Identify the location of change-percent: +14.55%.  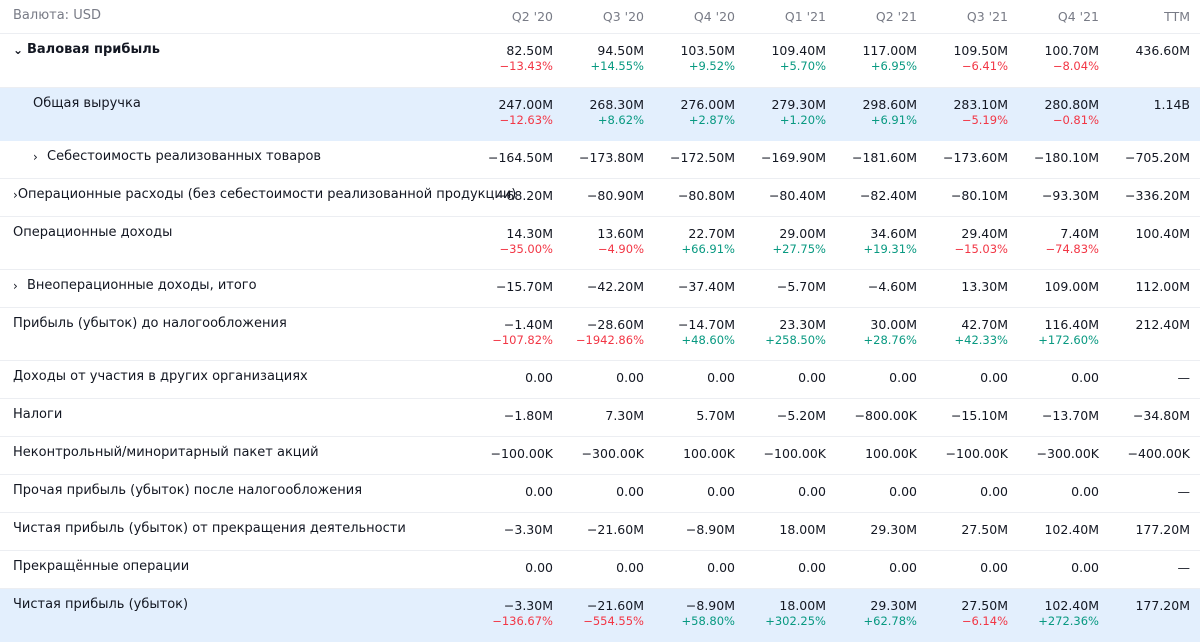
(617, 66).